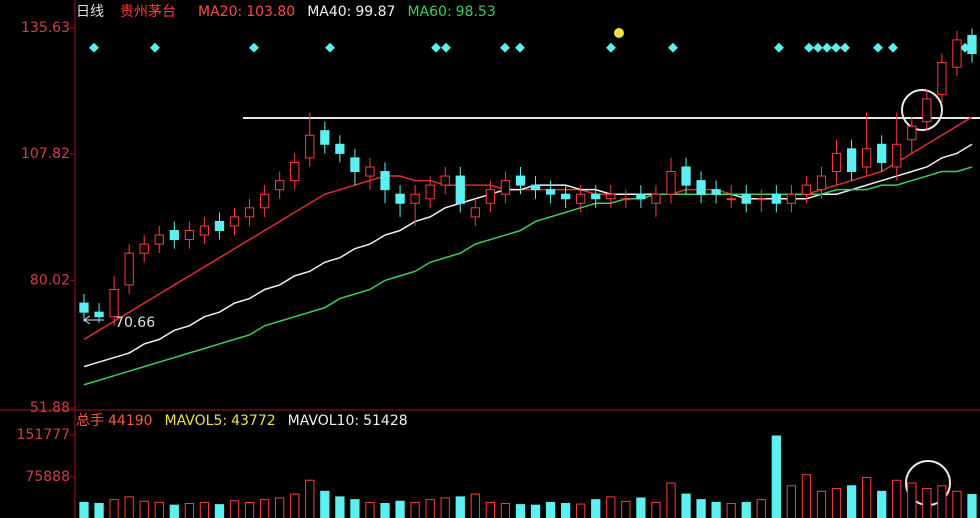 The image size is (980, 518). I want to click on legend-label: MAVOL5:, so click(196, 421).